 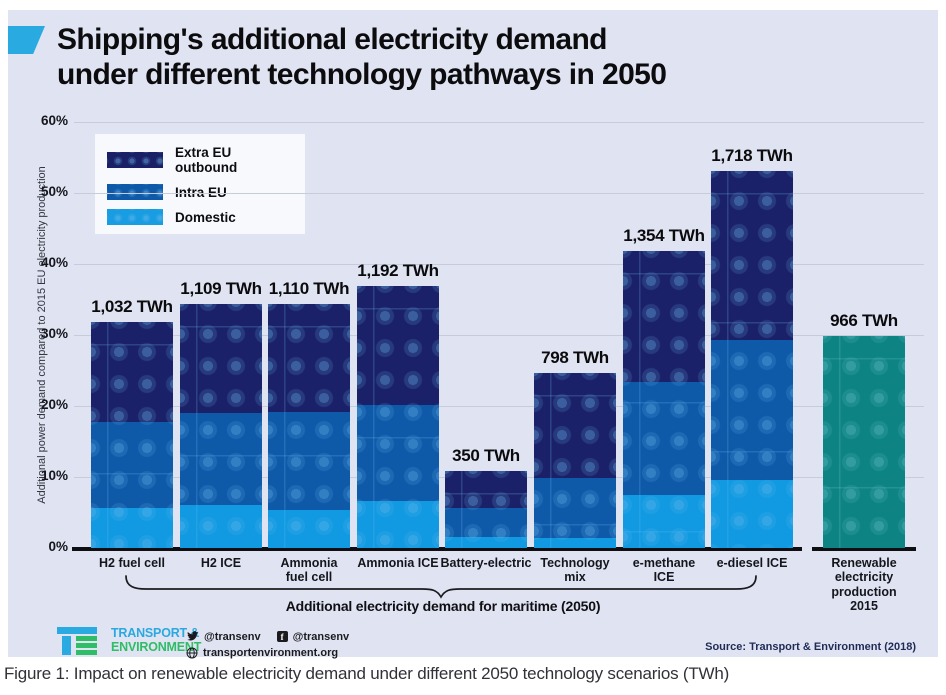 What do you see at coordinates (54, 262) in the screenshot?
I see `y-tick-40%: 40%` at bounding box center [54, 262].